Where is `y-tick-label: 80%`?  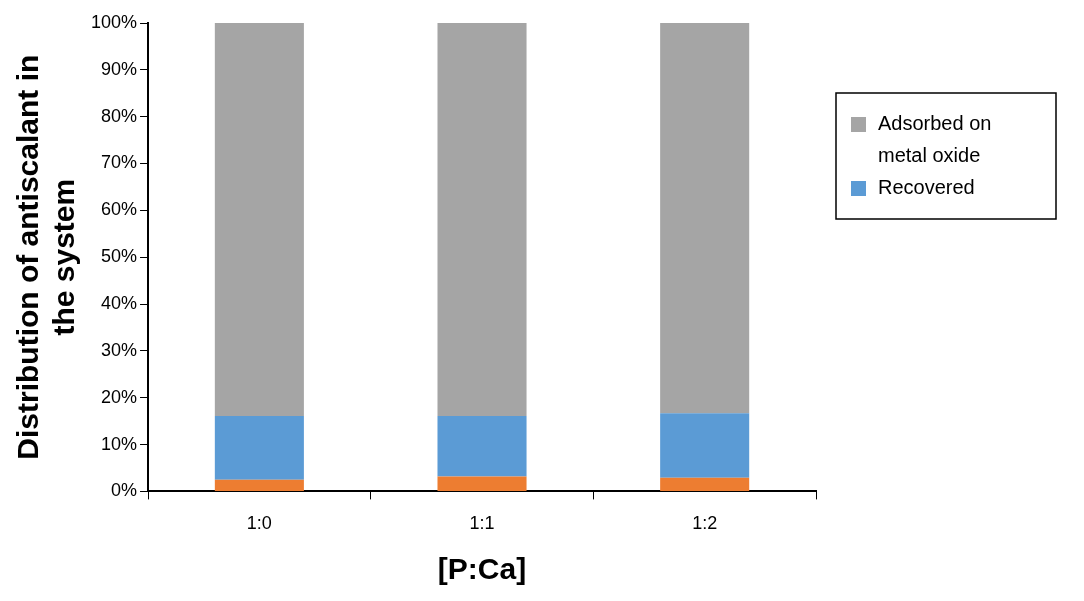
y-tick-label: 80% is located at coordinates (119, 115).